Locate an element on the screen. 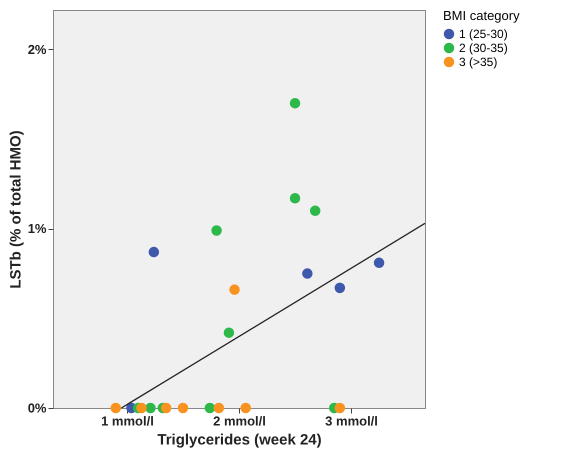  y-axis-title: LSTb (% of total HMO) is located at coordinates (16, 209).